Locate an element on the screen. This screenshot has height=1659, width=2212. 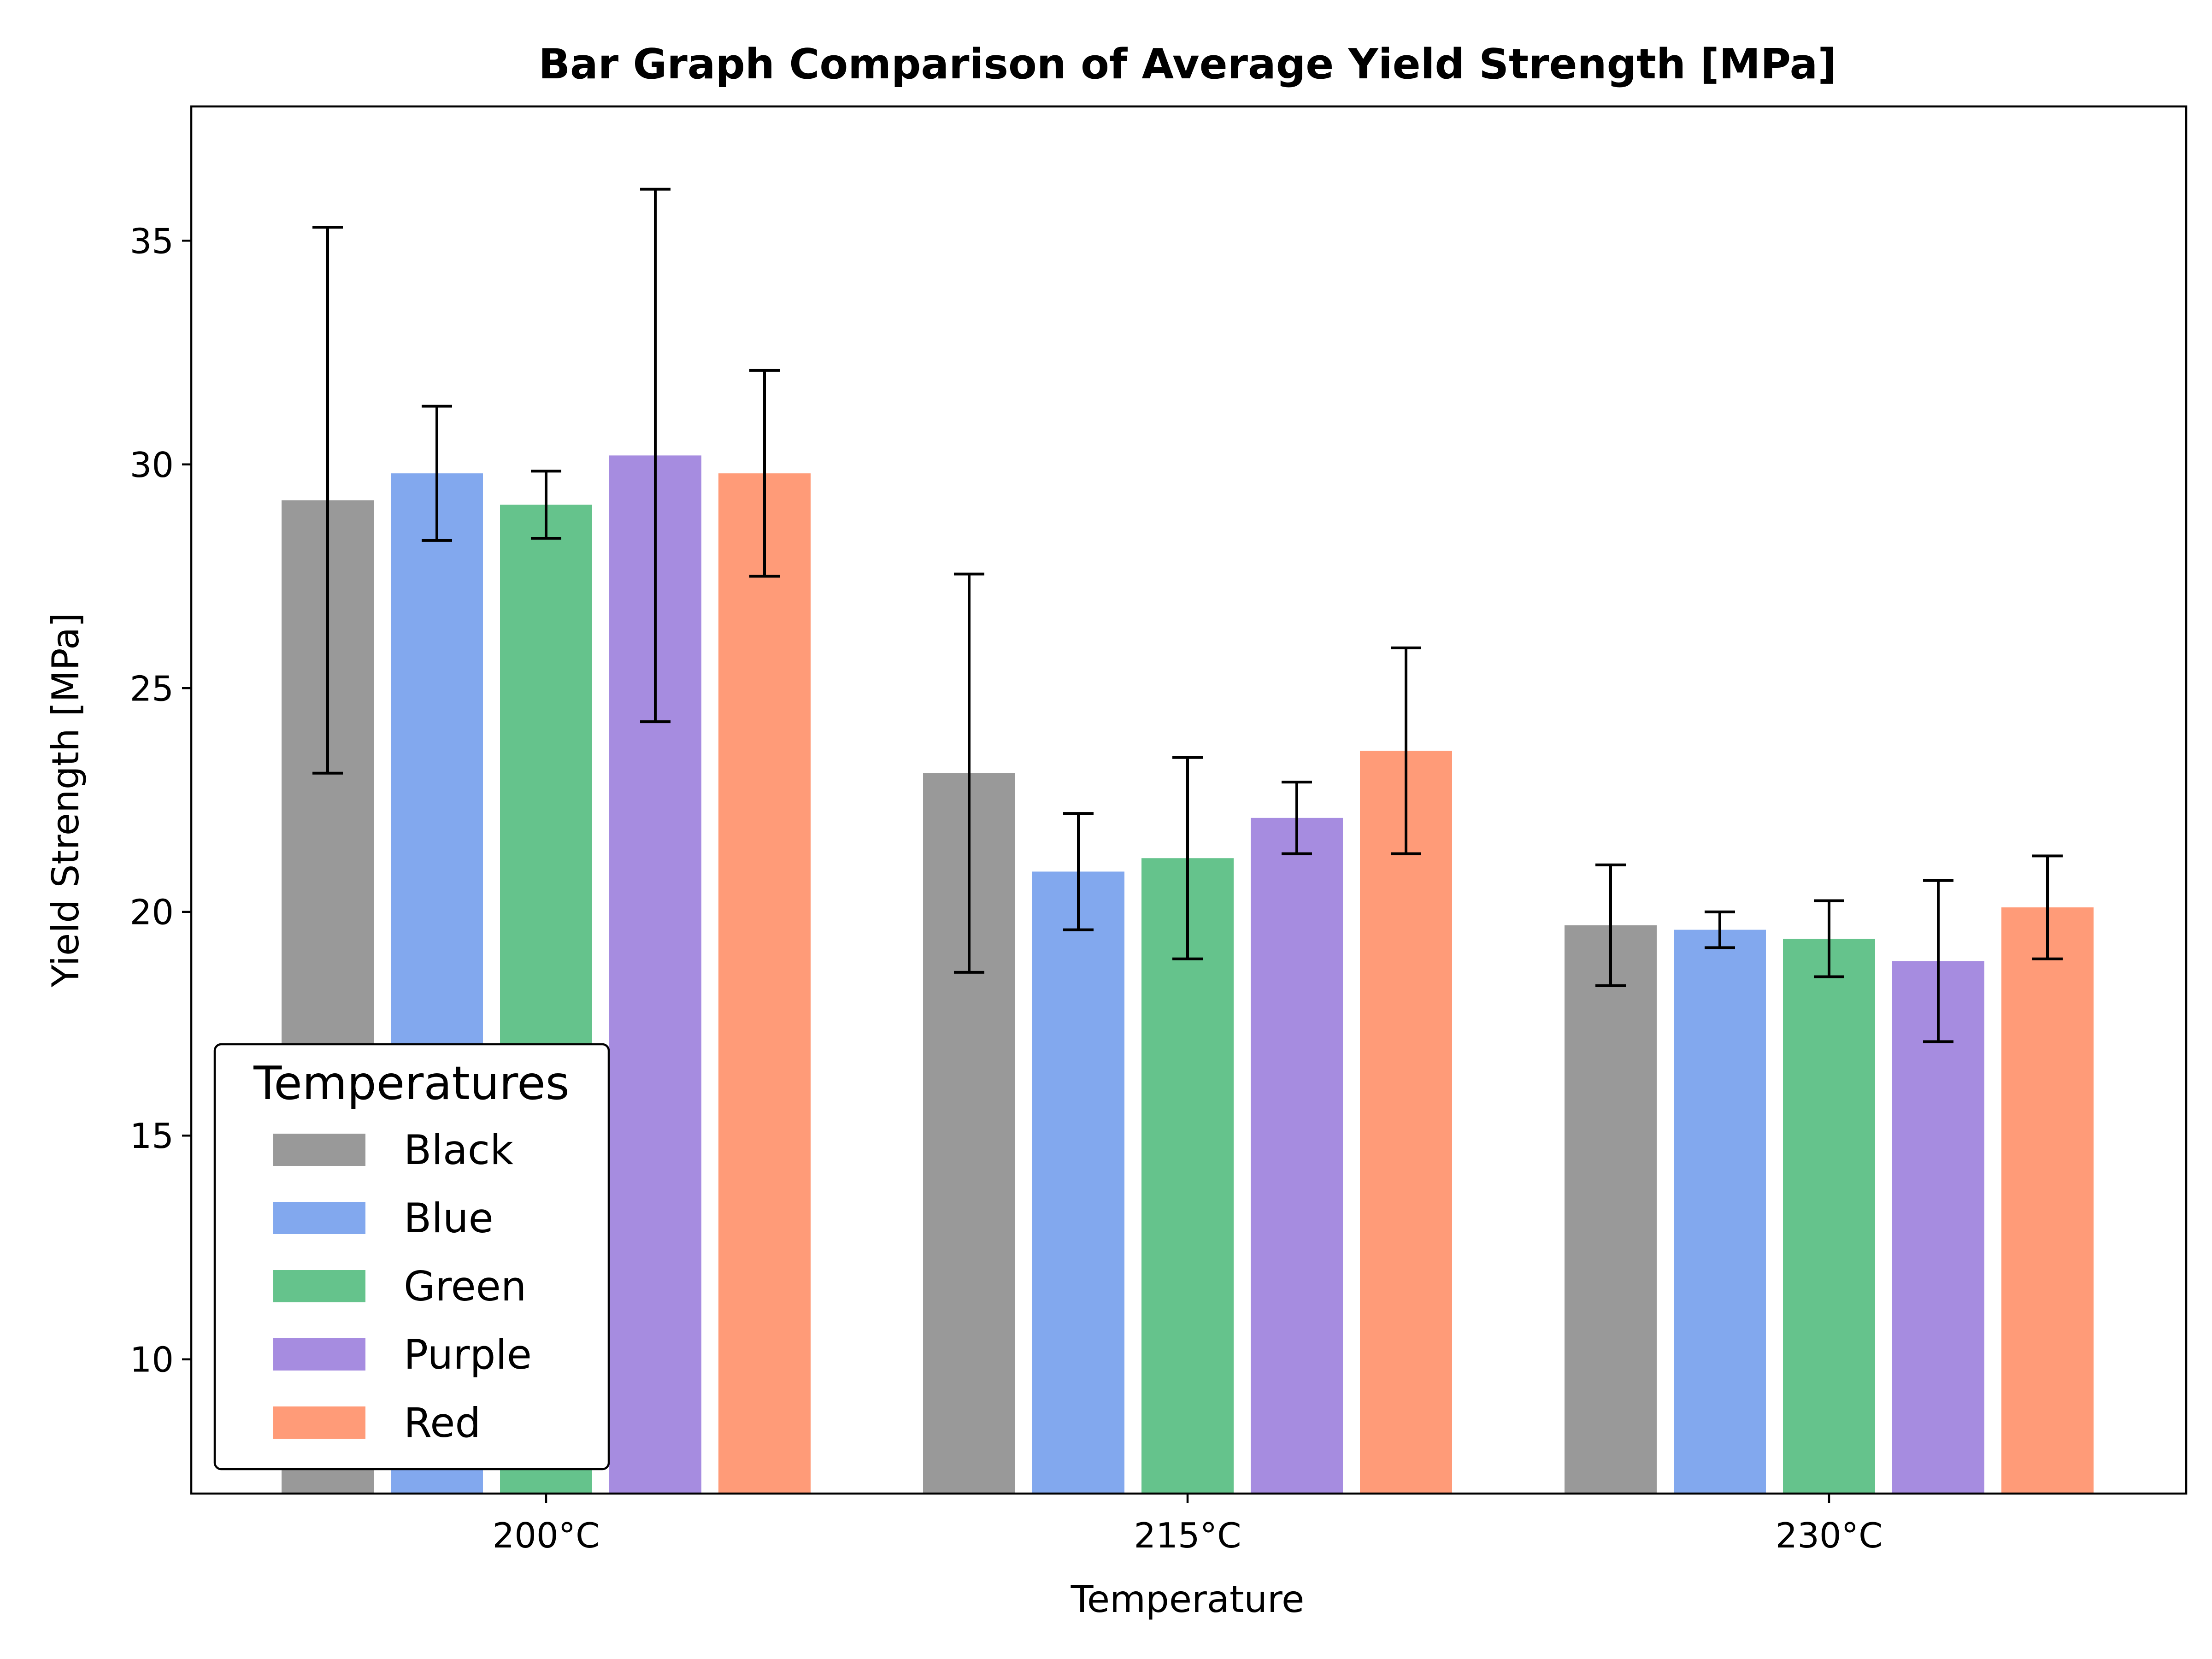
legend-swatch-purple is located at coordinates (319, 1354).